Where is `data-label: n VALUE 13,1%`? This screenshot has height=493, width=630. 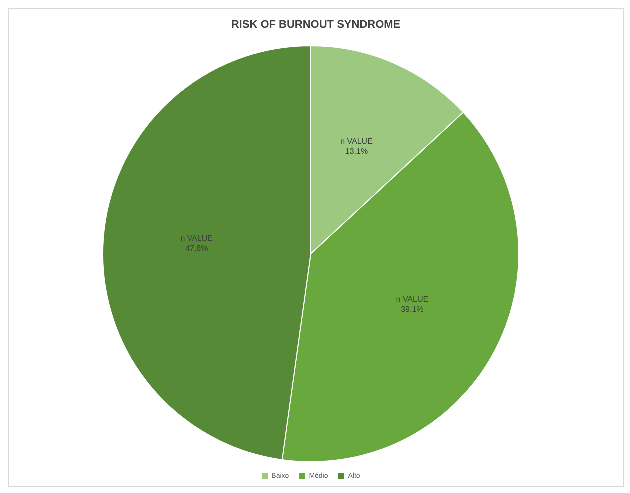
data-label: n VALUE 13,1% is located at coordinates (356, 146).